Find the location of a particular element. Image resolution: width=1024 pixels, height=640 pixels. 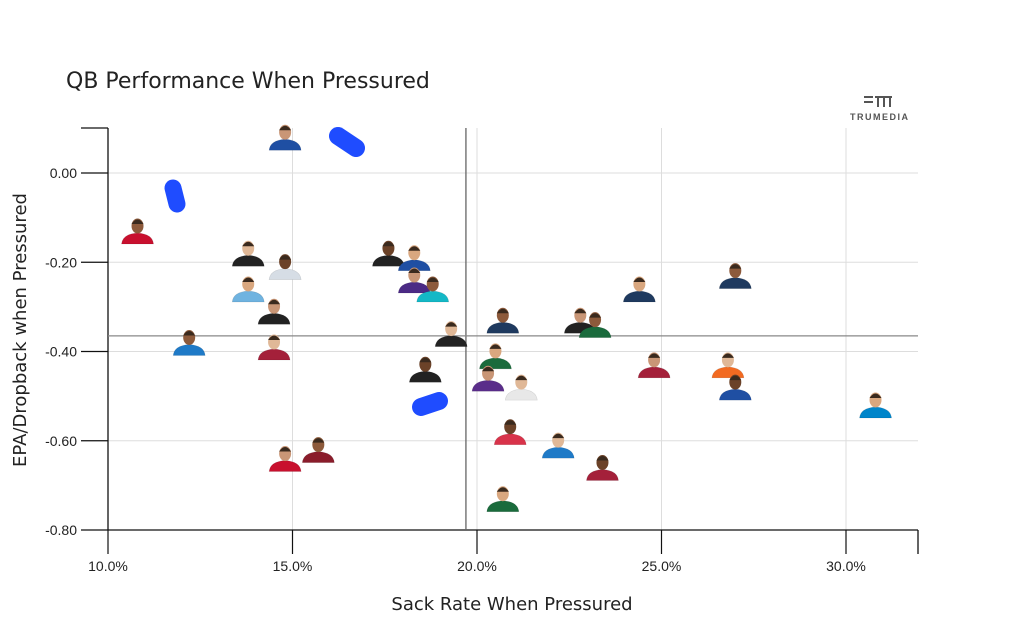

y-tick-label: -0.60 is located at coordinates (61, 441).